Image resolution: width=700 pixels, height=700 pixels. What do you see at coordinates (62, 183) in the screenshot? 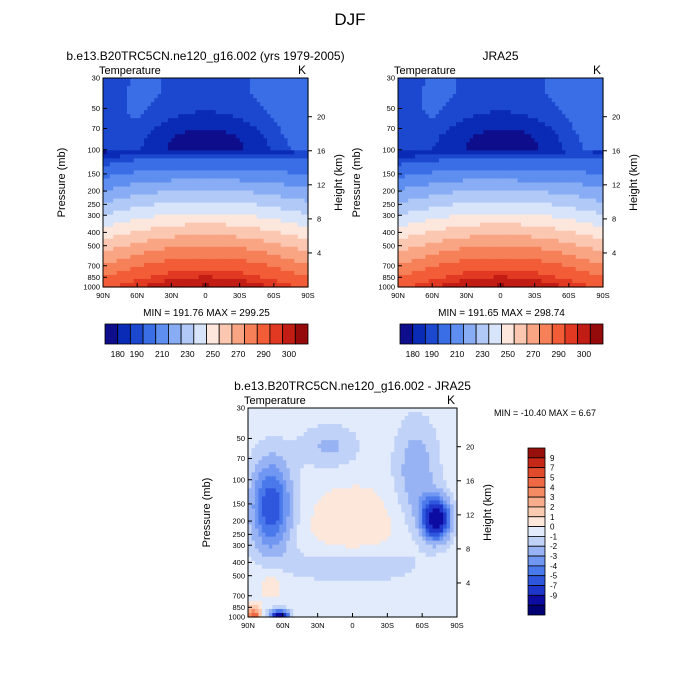
I see `panel-0-ylabel: Pressure (mb)` at bounding box center [62, 183].